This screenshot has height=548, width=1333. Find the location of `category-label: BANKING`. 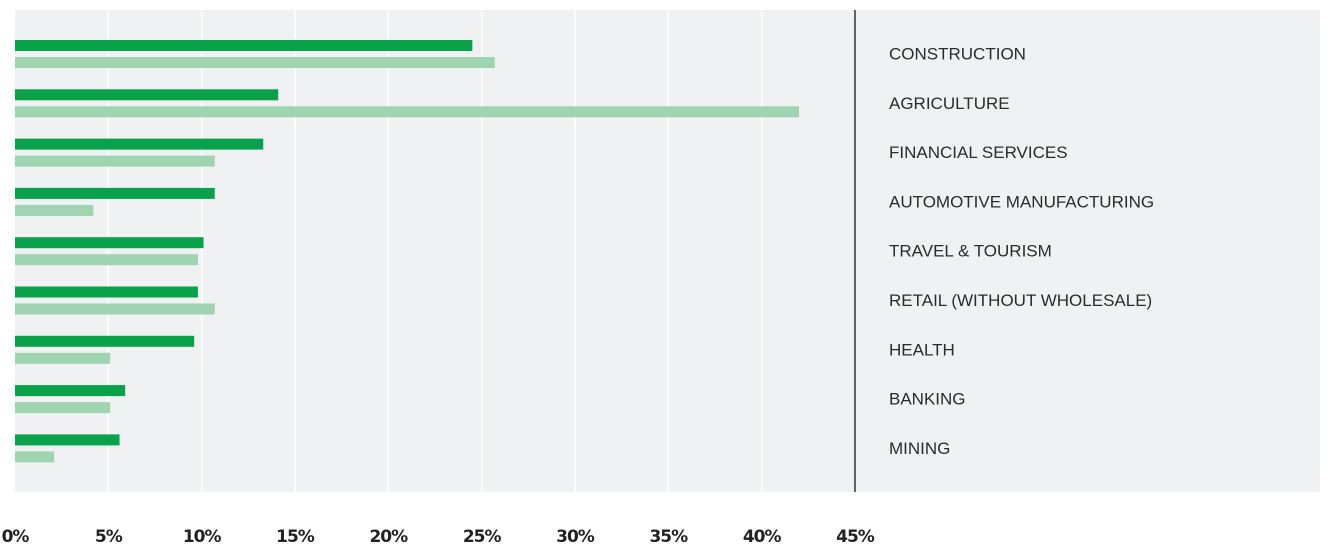

category-label: BANKING is located at coordinates (927, 399).